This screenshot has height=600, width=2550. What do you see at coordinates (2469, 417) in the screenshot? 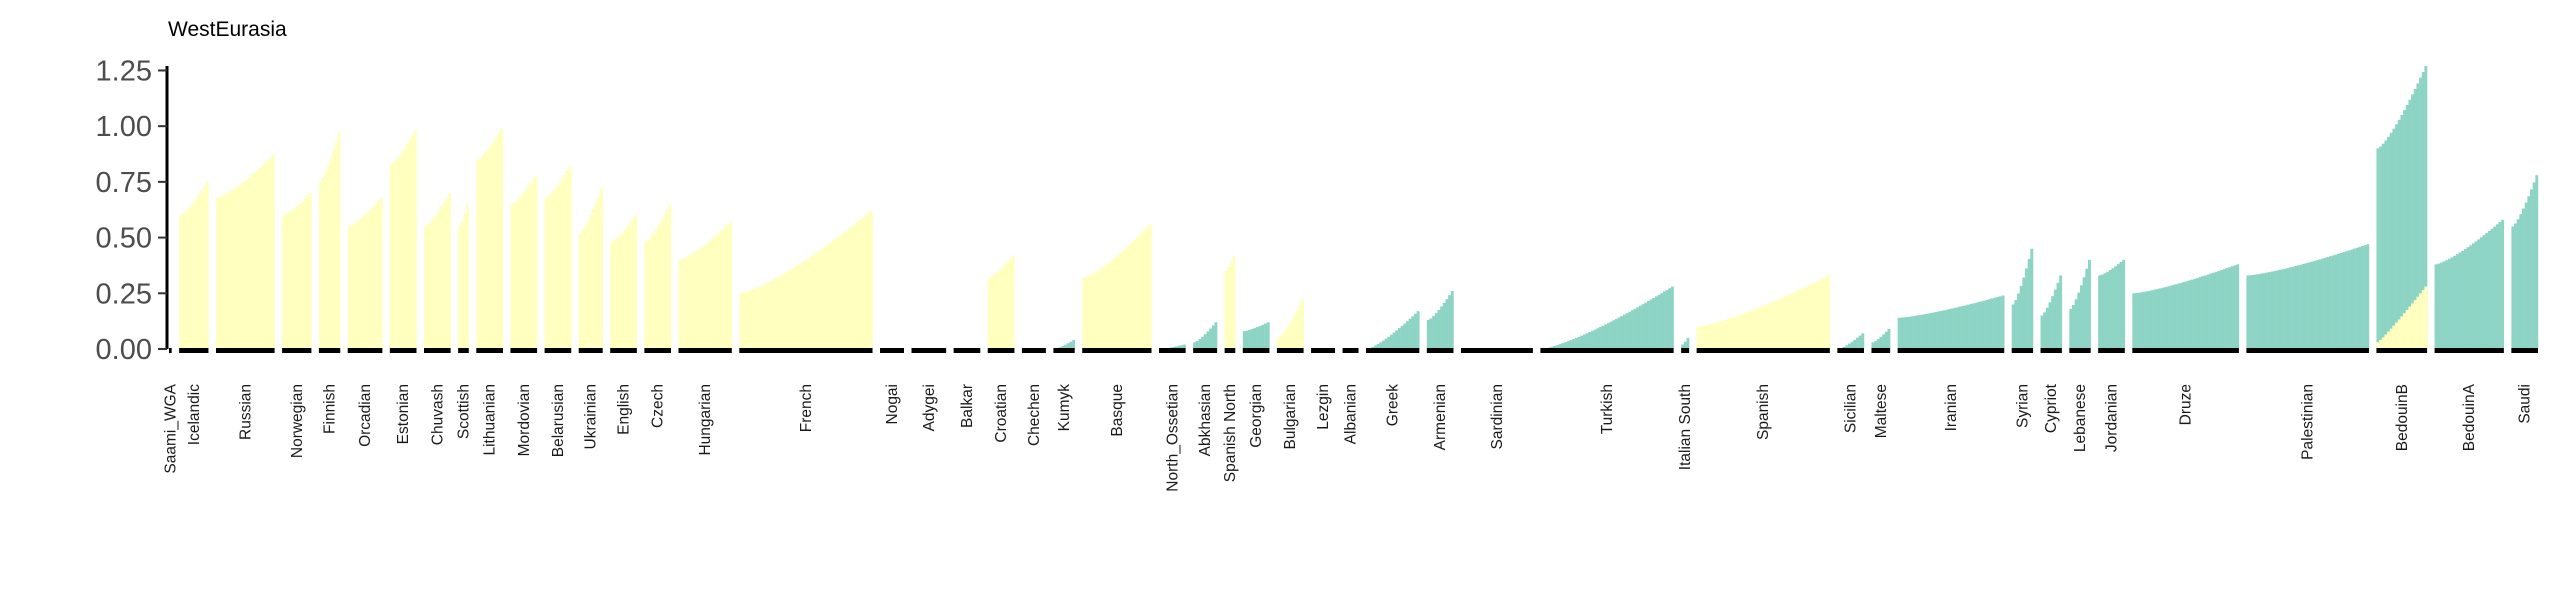
I see `population-label: BedouinA` at bounding box center [2469, 417].